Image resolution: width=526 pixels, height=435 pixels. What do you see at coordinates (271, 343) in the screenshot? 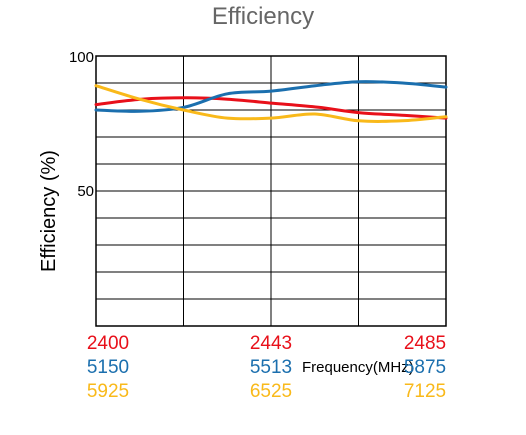
I see `x-tick-label: 2443` at bounding box center [271, 343].